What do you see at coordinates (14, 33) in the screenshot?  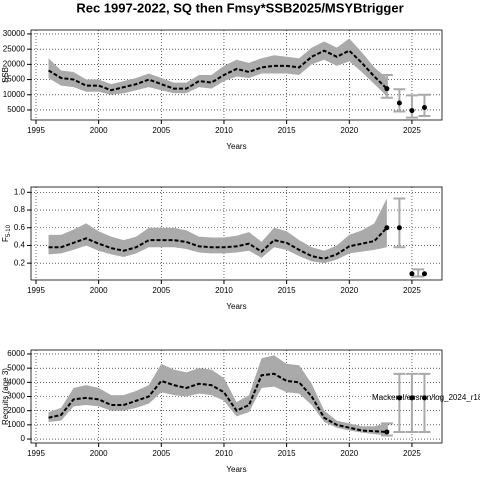 I see `y-tick-label: 30000` at bounding box center [14, 33].